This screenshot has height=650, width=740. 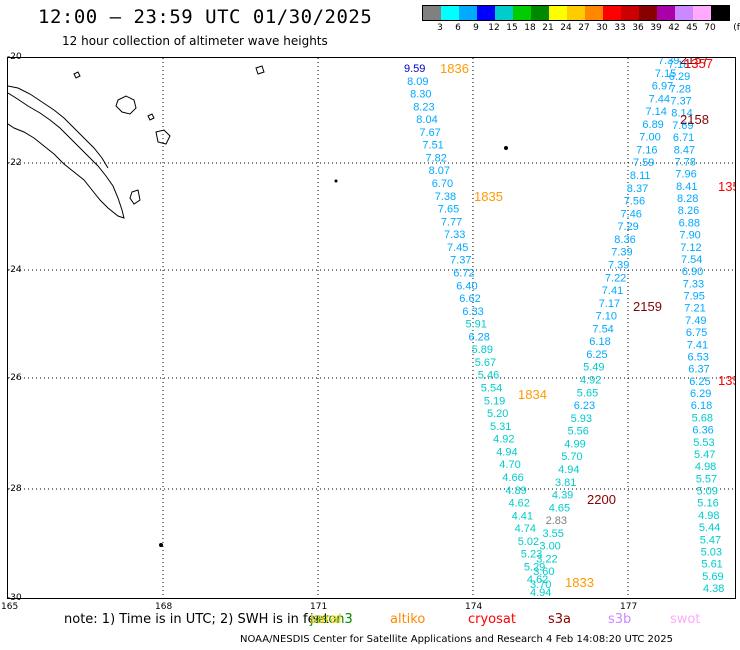 What do you see at coordinates (562, 496) in the screenshot?
I see `wave-height-value: 4.39` at bounding box center [562, 496].